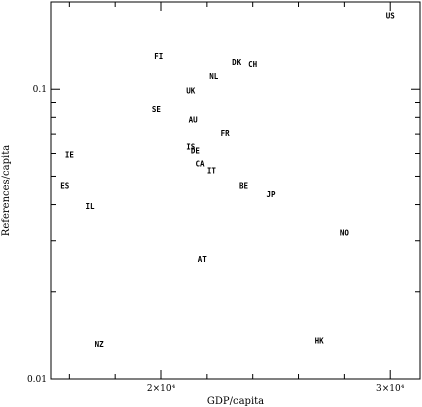 This screenshot has height=407, width=422. I want to click on point-ch: CH, so click(253, 64).